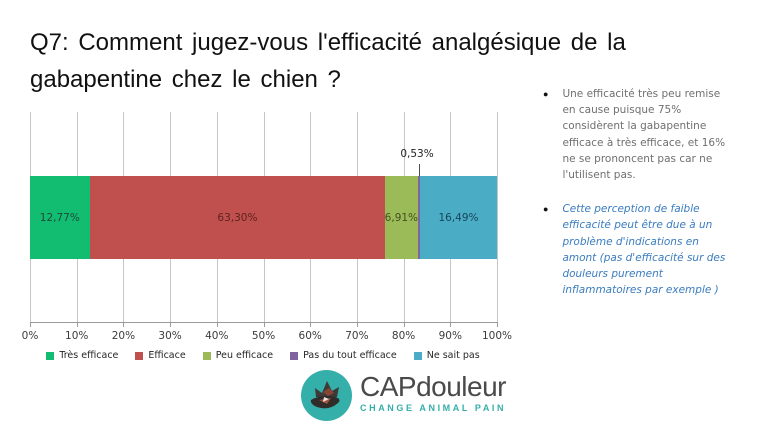 The height and width of the screenshot is (432, 768). I want to click on data-label-peu-efficace: 6,91%, so click(401, 217).